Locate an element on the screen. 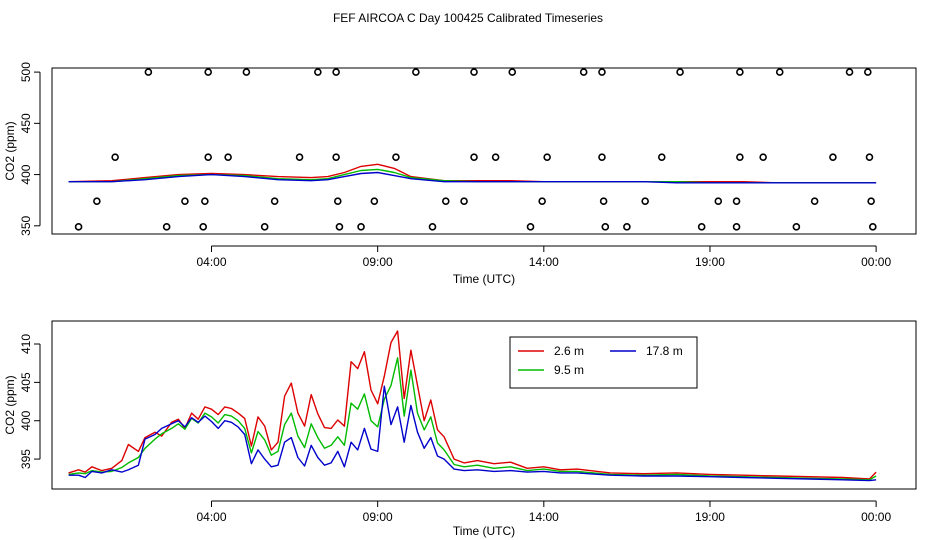 The width and height of the screenshot is (936, 540). y-tick-label: 405 is located at coordinates (26, 382).